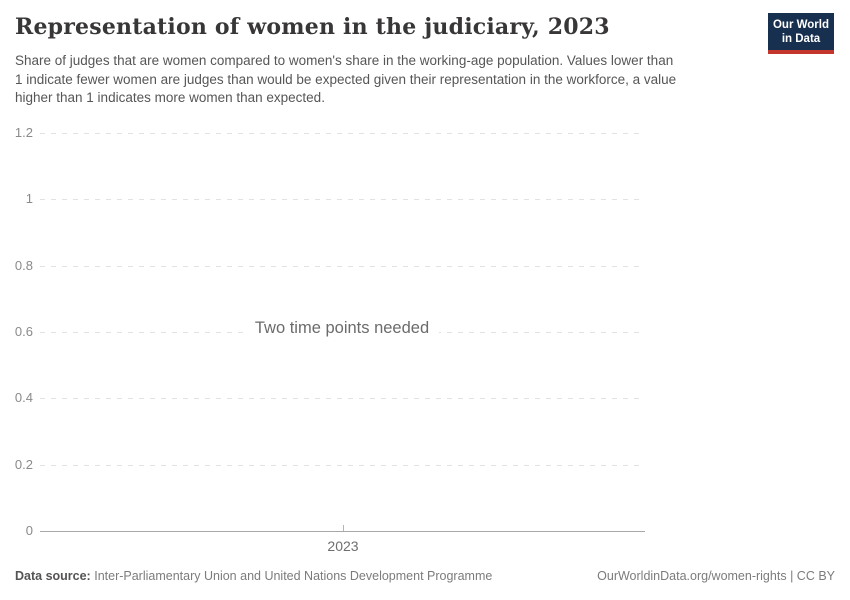  I want to click on y-axis-tick-label: 0.8, so click(23, 265).